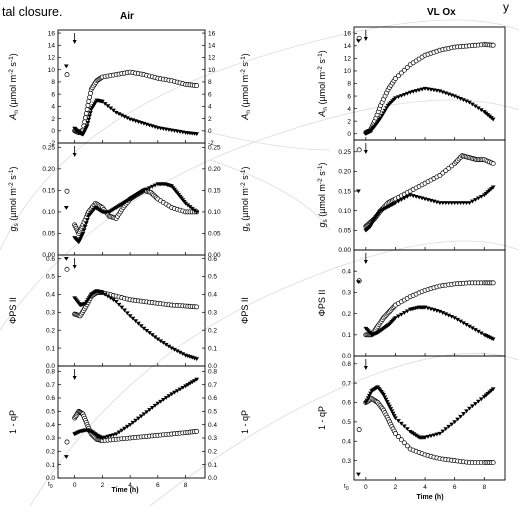 The height and width of the screenshot is (506, 519). What do you see at coordinates (212, 58) in the screenshot?
I see `y-tick-label-right: 12` at bounding box center [212, 58].